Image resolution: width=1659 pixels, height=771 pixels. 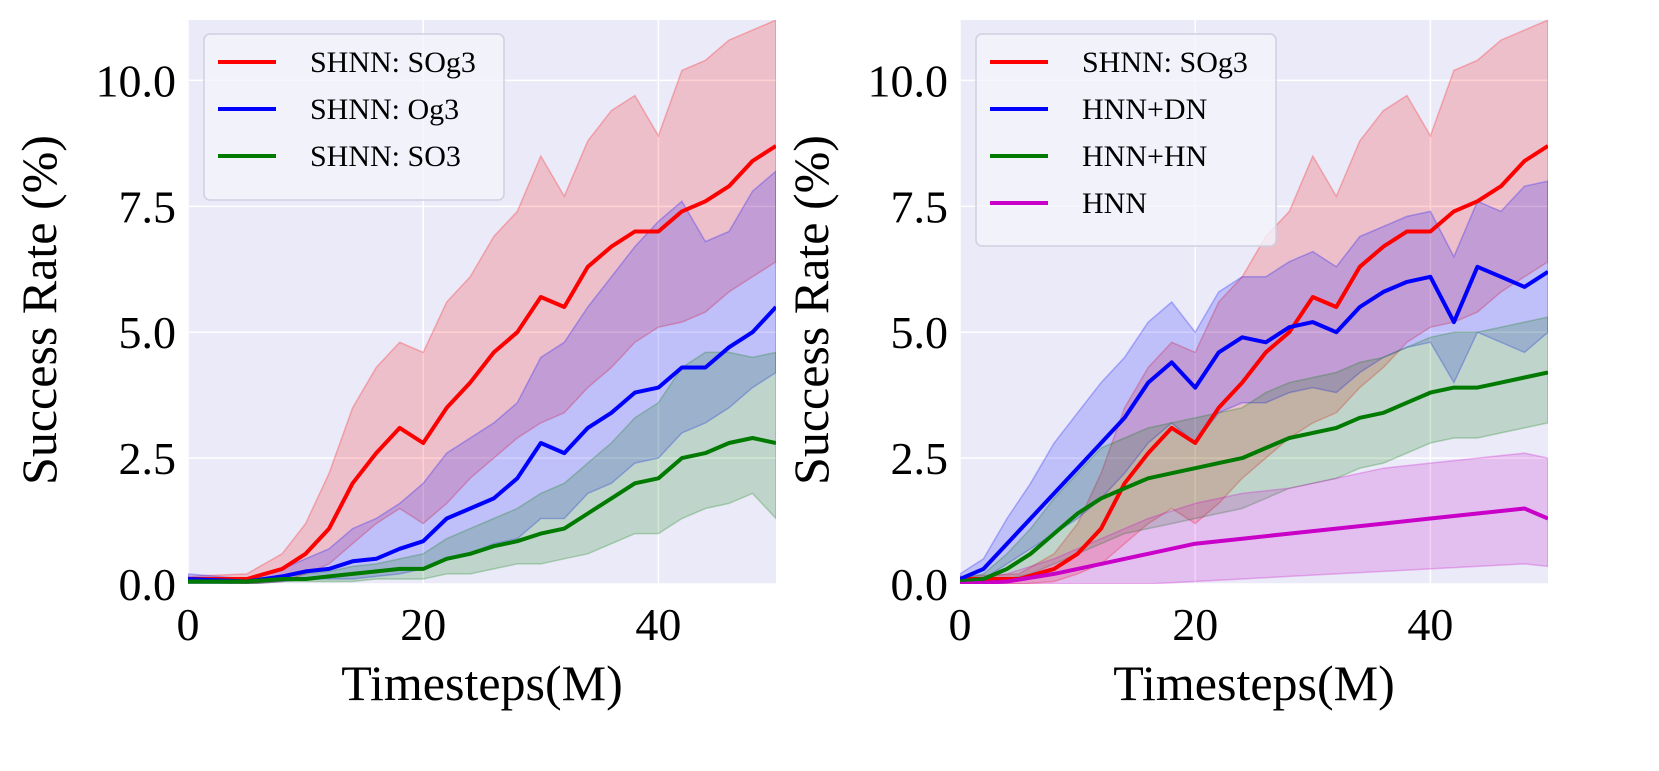 I want to click on legend: SHNN: SOg3 SHNN: Og3 SHNN: SO3, so click(x=354, y=117).